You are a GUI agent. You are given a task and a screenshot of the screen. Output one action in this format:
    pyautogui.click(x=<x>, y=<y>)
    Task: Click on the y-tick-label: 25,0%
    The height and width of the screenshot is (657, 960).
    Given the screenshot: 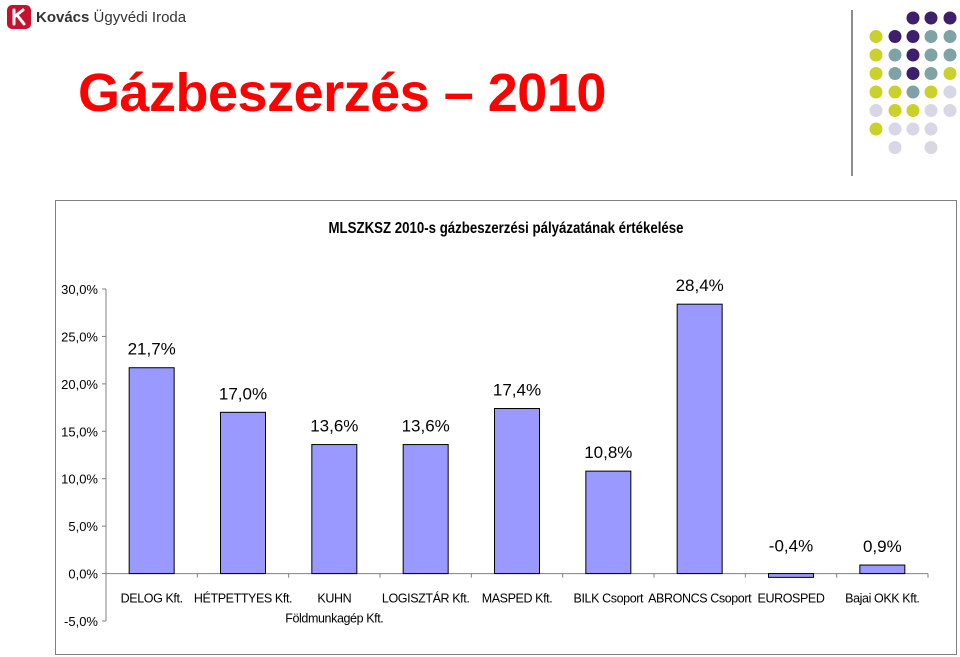 What is the action you would take?
    pyautogui.click(x=79, y=336)
    